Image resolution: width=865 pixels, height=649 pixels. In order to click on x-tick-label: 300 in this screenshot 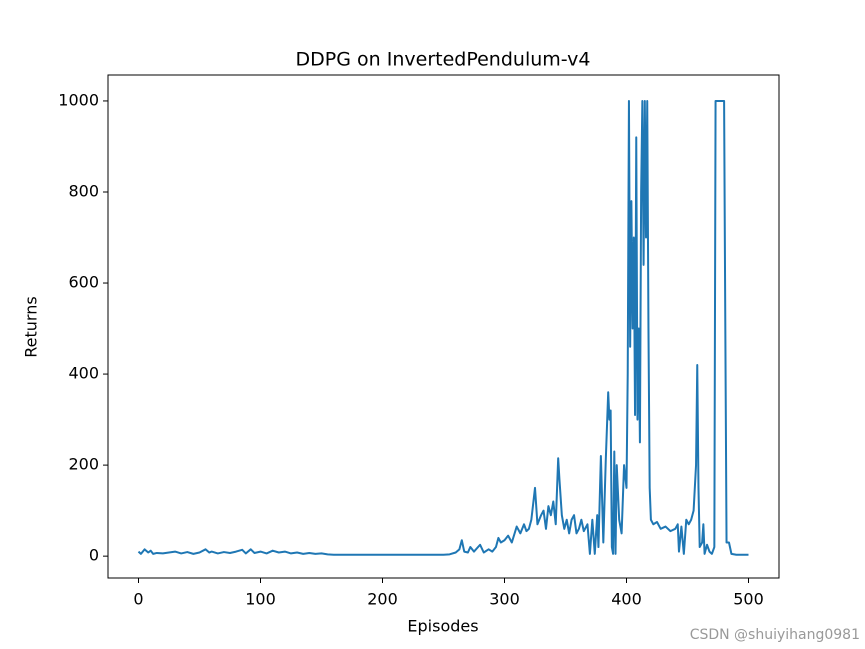, I will do `click(504, 599)`.